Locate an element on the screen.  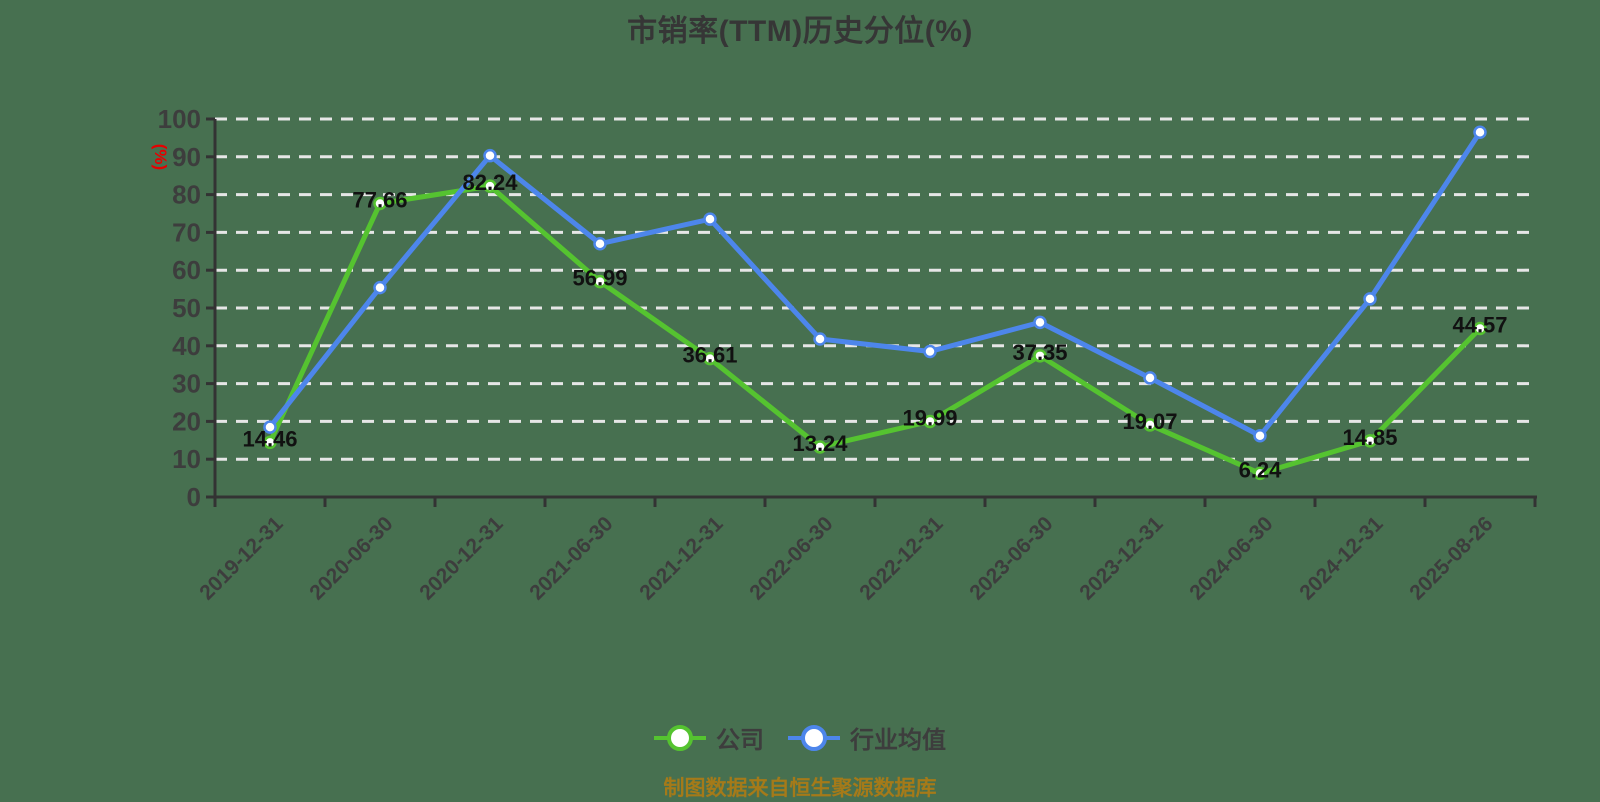
data-label: 56.99 is located at coordinates (599, 278).